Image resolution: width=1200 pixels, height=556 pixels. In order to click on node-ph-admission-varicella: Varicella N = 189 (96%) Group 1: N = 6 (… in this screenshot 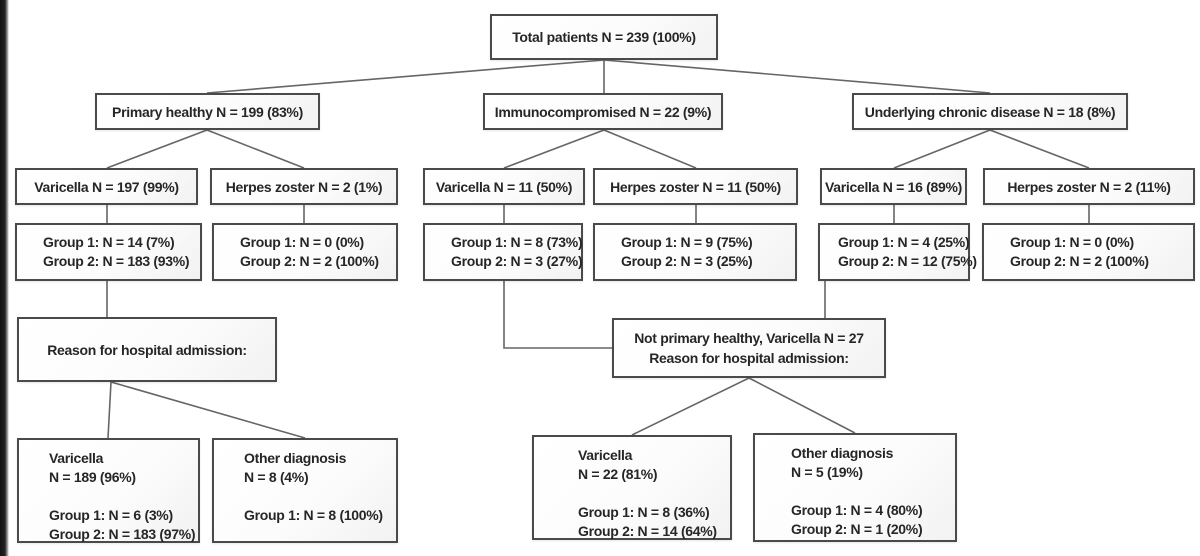, I will do `click(108, 490)`.